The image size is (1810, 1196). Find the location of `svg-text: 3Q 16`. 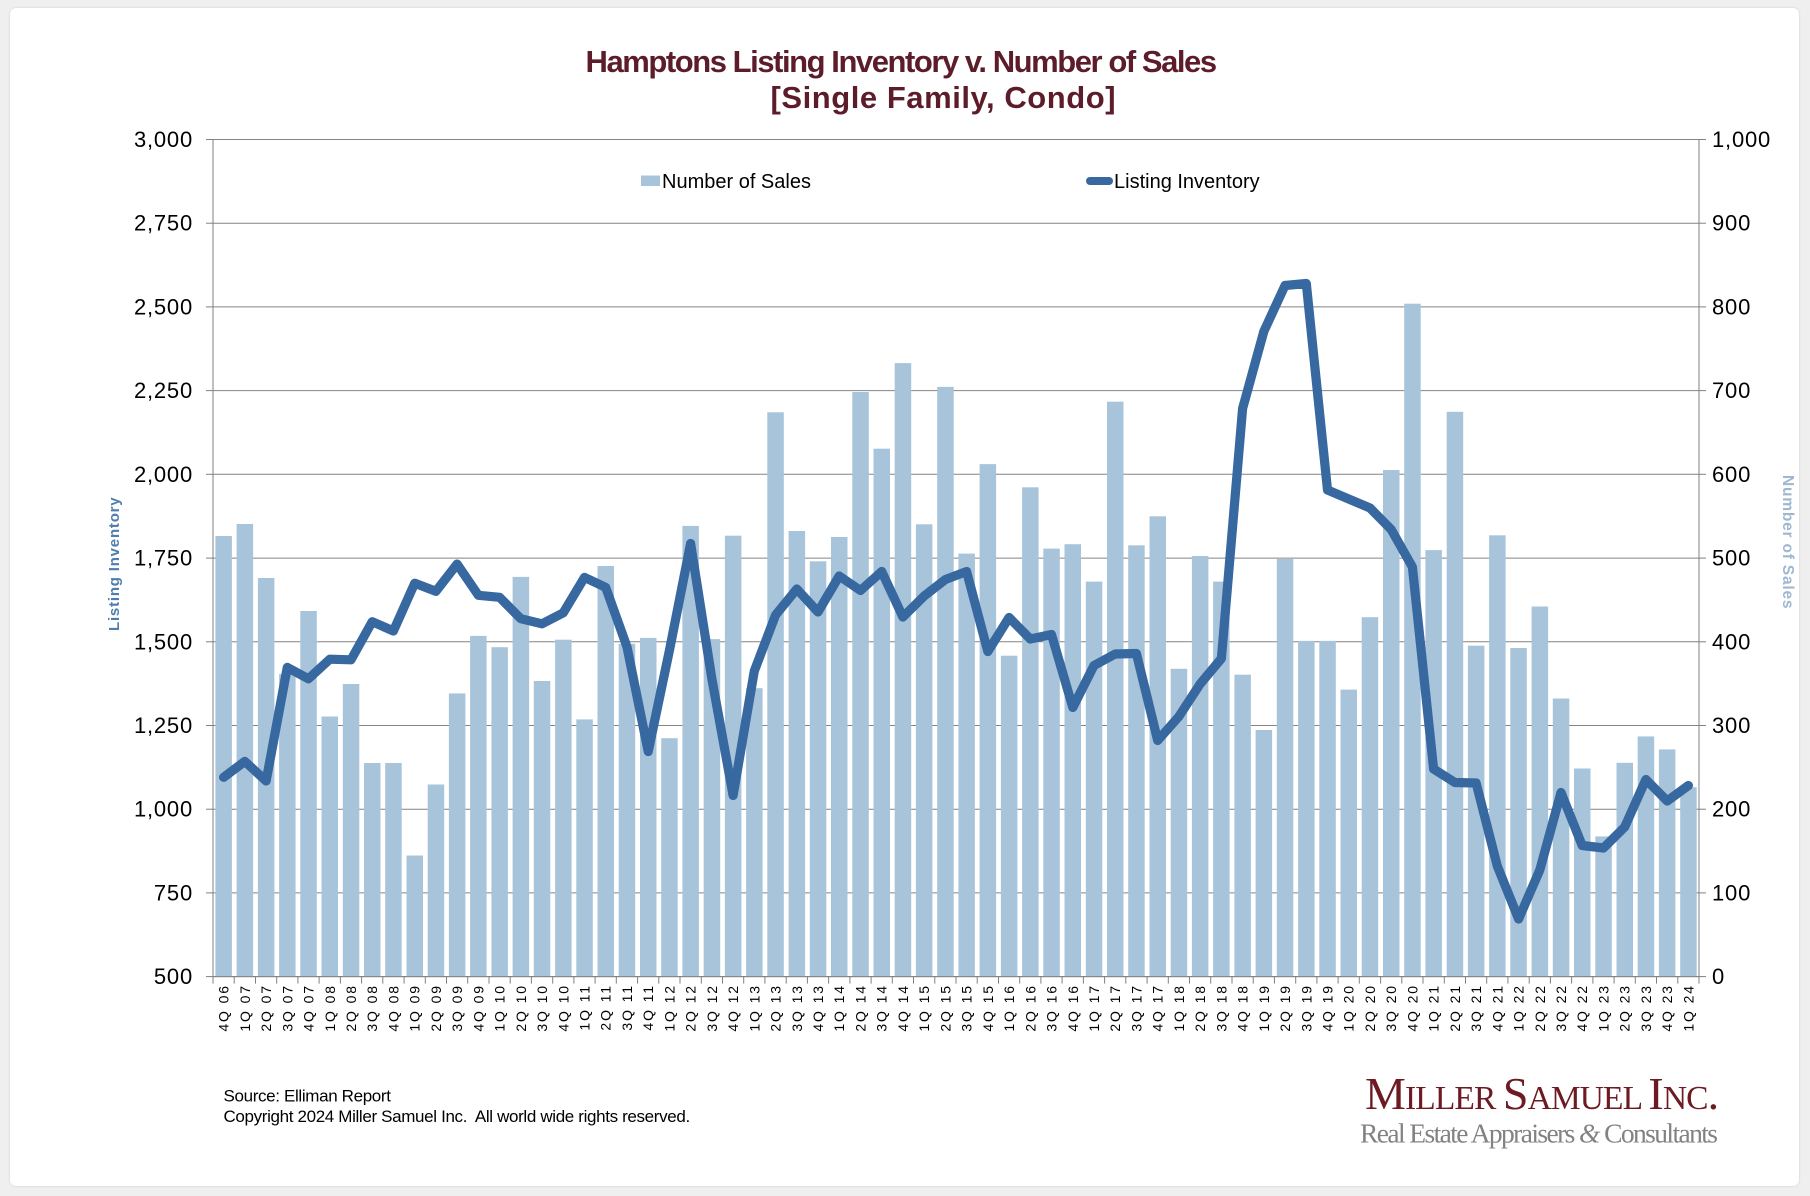

svg-text: 3Q 16 is located at coordinates (1052, 1008).